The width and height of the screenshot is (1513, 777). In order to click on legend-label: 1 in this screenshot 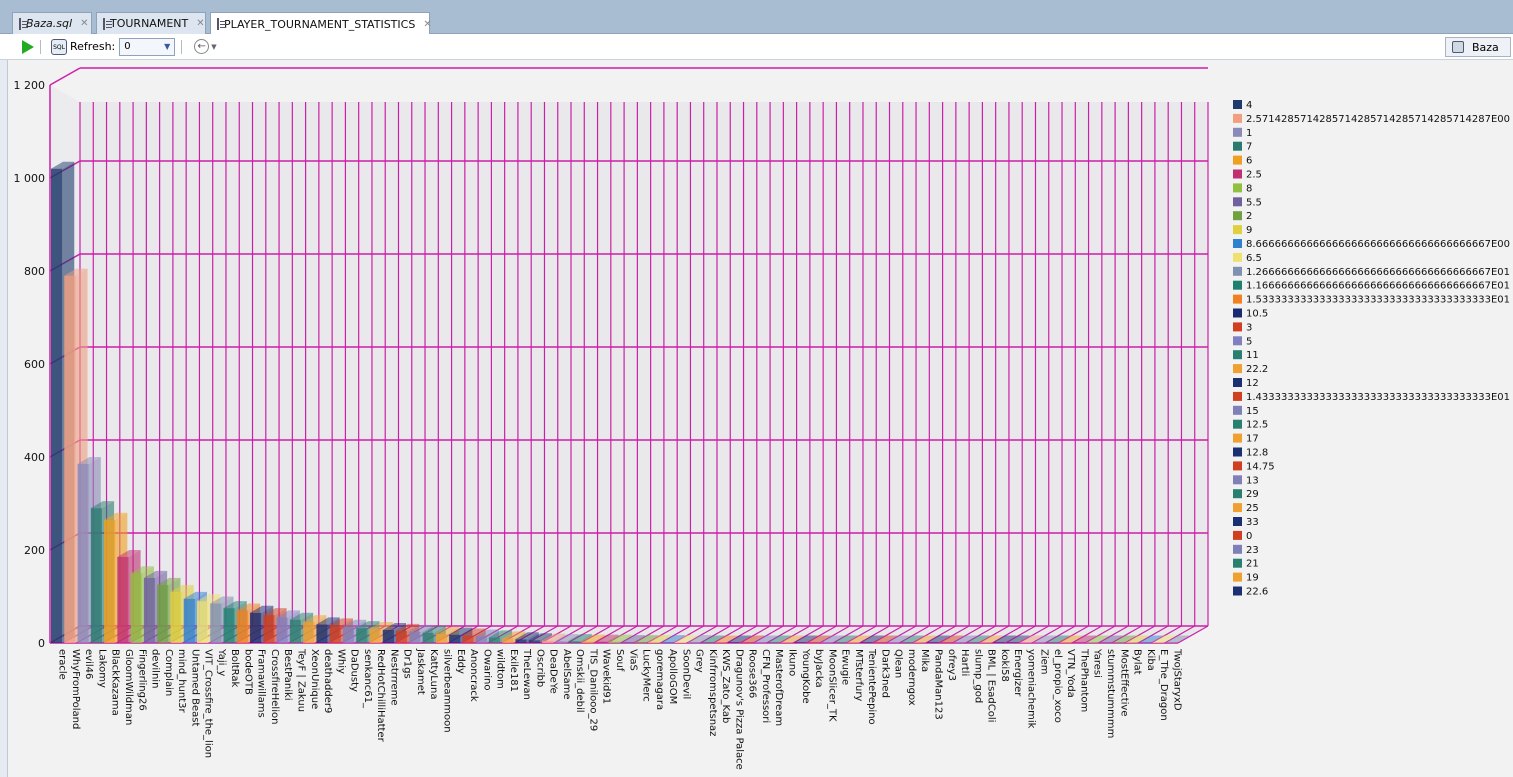, I will do `click(1249, 133)`.